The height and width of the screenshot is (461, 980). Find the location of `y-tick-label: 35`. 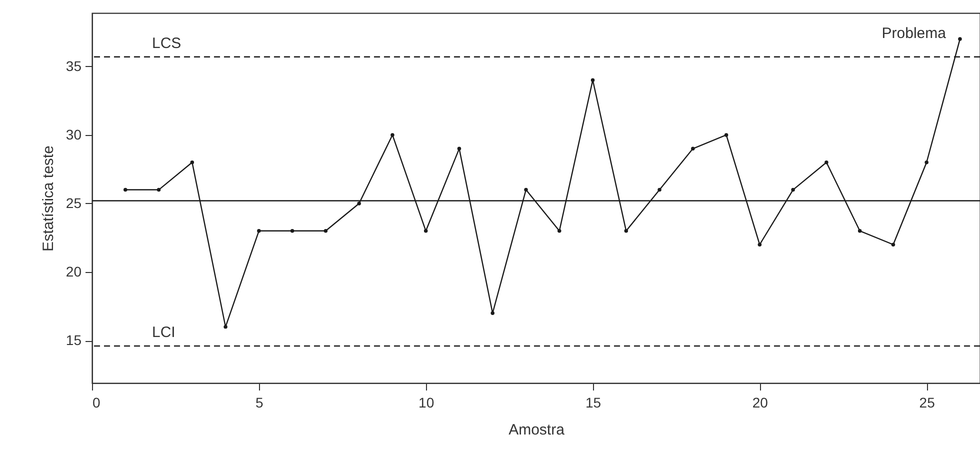

y-tick-label: 35 is located at coordinates (74, 66).